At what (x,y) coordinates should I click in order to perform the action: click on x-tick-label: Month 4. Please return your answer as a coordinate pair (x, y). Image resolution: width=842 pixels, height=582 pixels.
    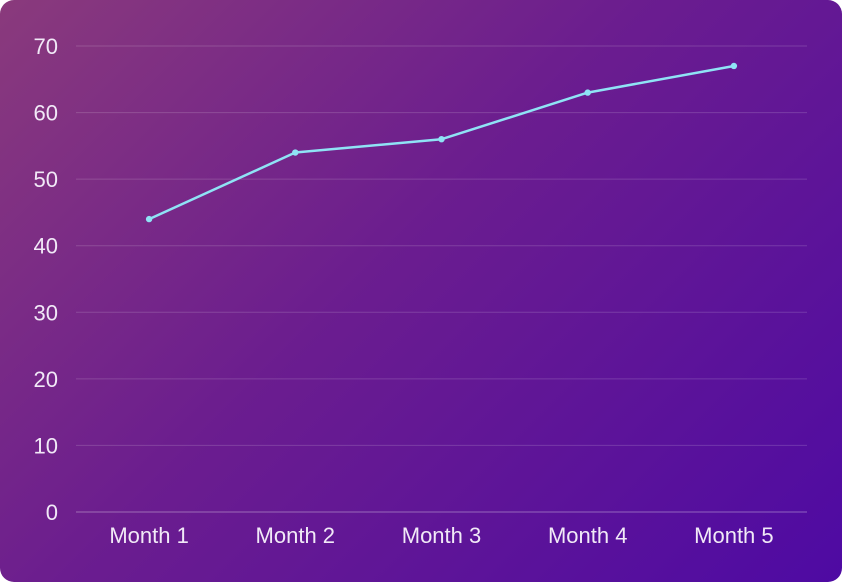
    Looking at the image, I should click on (588, 535).